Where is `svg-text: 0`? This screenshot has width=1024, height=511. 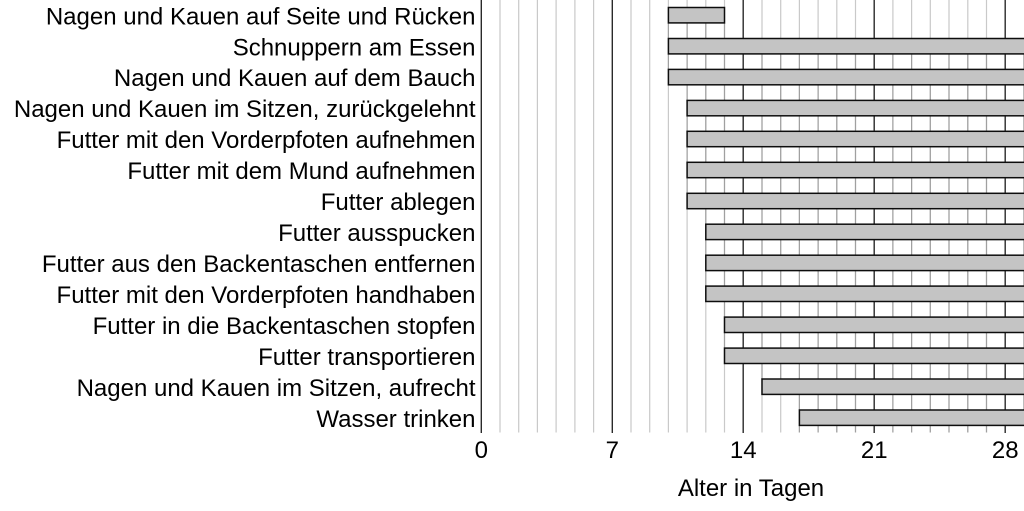 svg-text: 0 is located at coordinates (481, 450).